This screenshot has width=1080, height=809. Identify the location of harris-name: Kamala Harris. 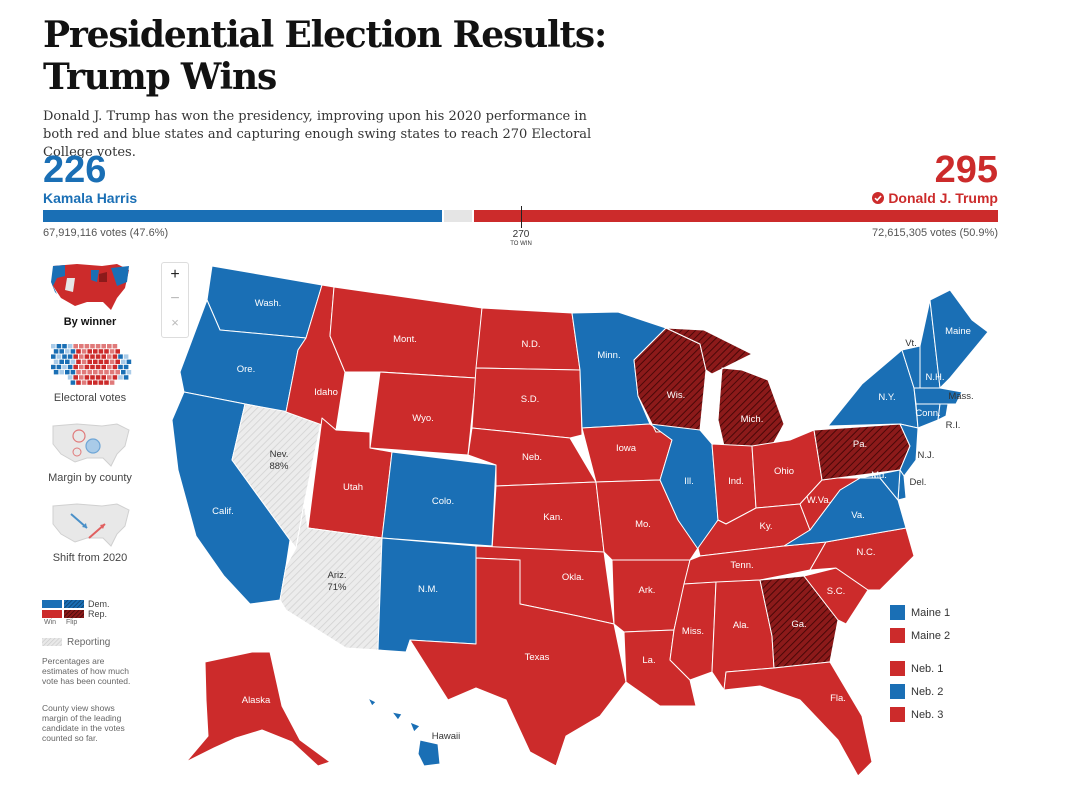
(90, 198).